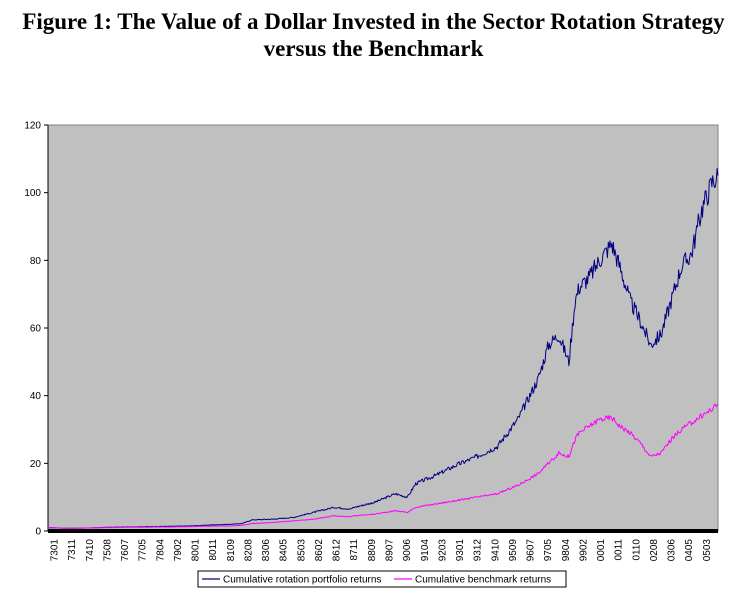 Image resolution: width=747 pixels, height=601 pixels. Describe the element at coordinates (178, 550) in the screenshot. I see `x-tick-label: 7902` at that location.